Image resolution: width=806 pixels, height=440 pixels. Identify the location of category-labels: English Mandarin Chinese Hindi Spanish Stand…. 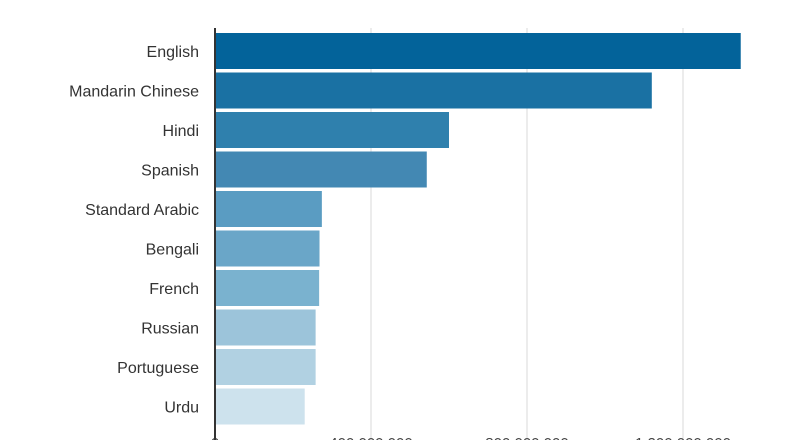
(134, 230).